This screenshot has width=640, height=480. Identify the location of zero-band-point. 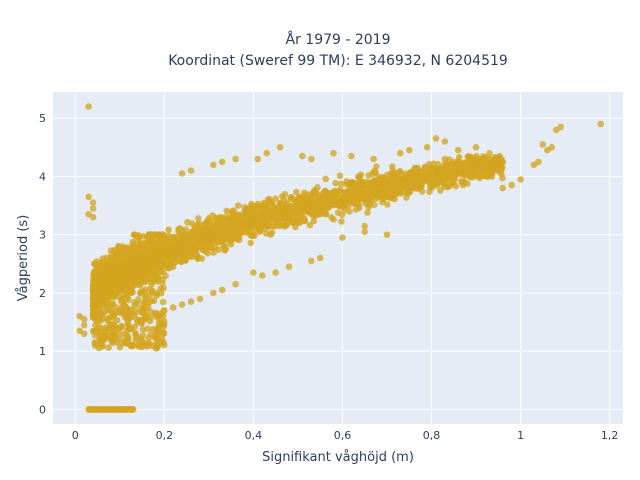
(133, 409).